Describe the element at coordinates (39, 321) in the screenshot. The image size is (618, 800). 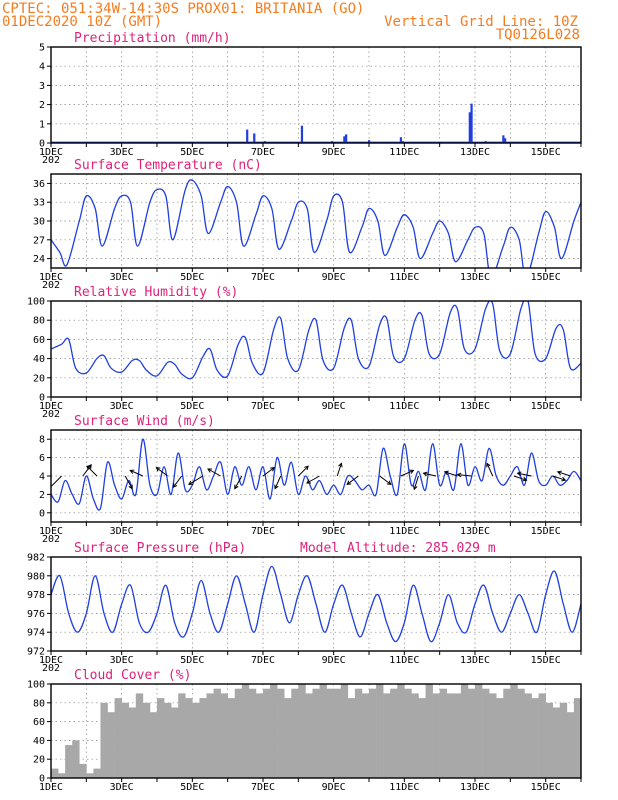
I see `y-tick-label: 80` at that location.